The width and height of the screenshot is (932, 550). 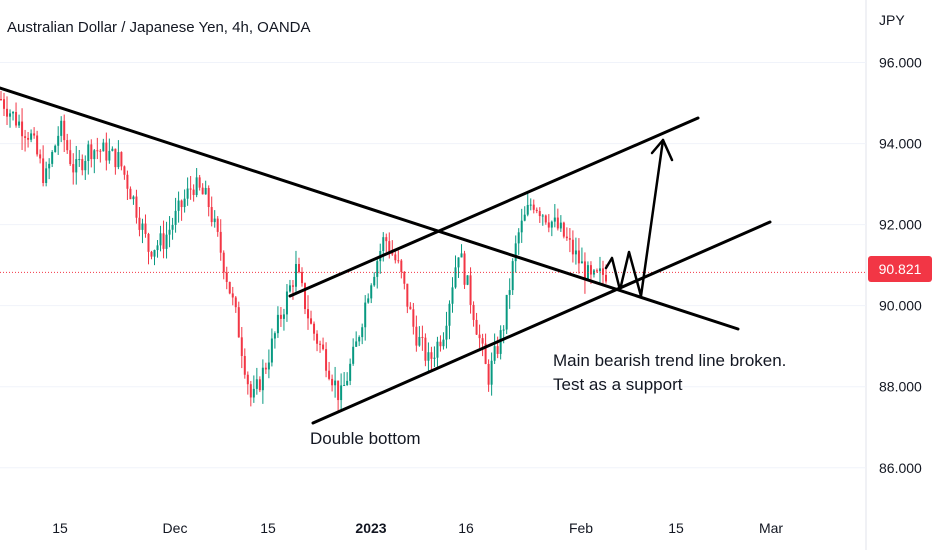 I want to click on y-tick-label: 94.000, so click(x=900, y=144).